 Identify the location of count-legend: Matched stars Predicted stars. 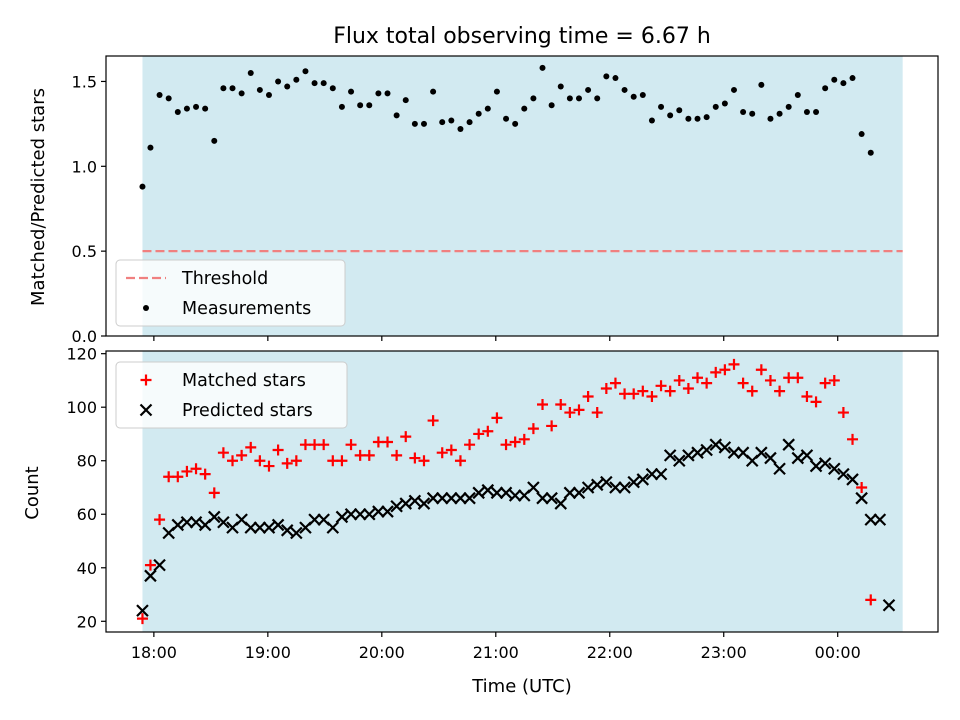
(231, 395).